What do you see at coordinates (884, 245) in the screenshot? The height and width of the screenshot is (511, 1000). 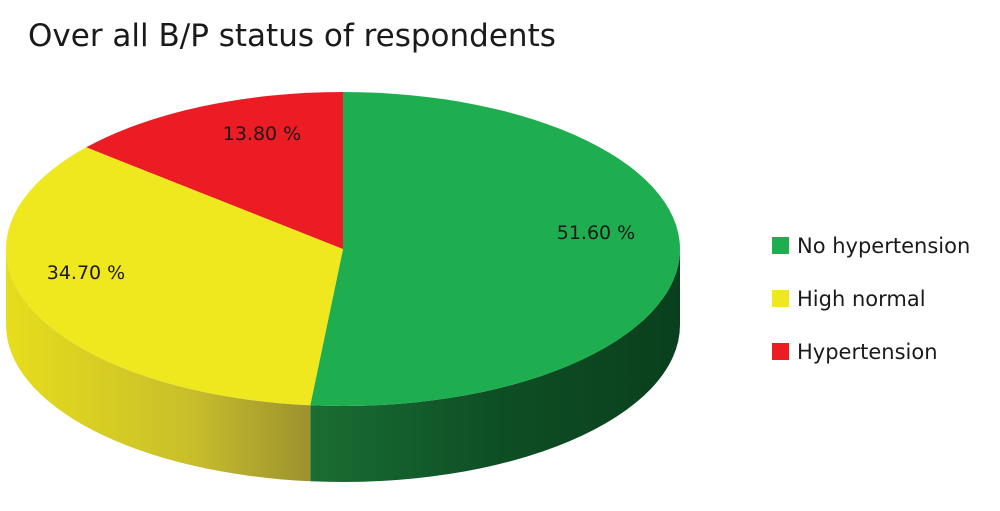 I see `legend-label: No hypertension` at bounding box center [884, 245].